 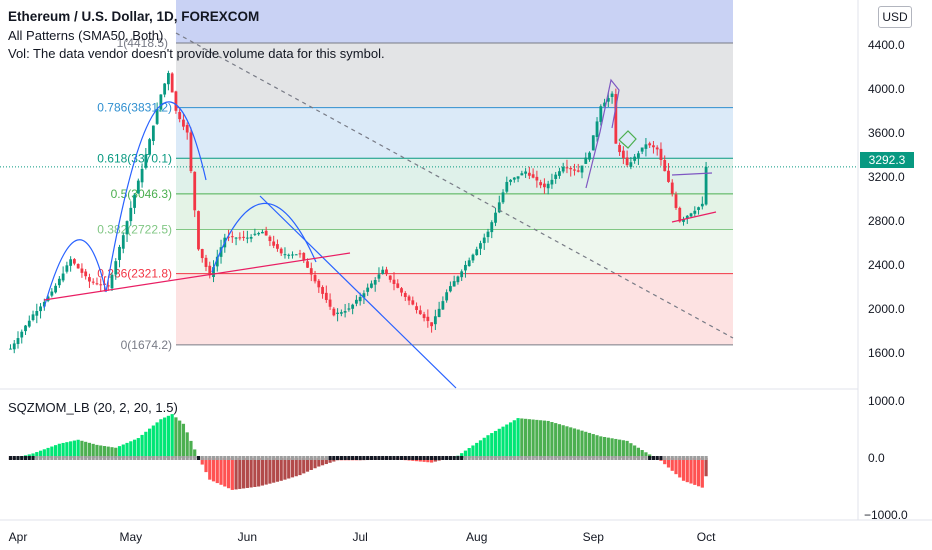 What do you see at coordinates (876, 458) in the screenshot?
I see `oscillator-tick-label: 0.0` at bounding box center [876, 458].